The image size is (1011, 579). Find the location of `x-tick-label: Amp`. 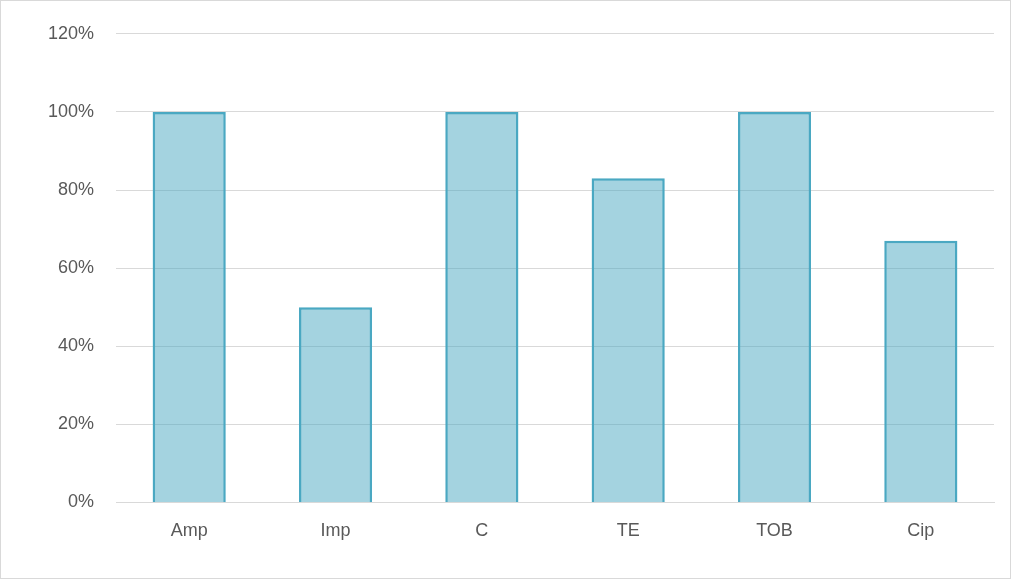

x-tick-label: Amp is located at coordinates (189, 530).